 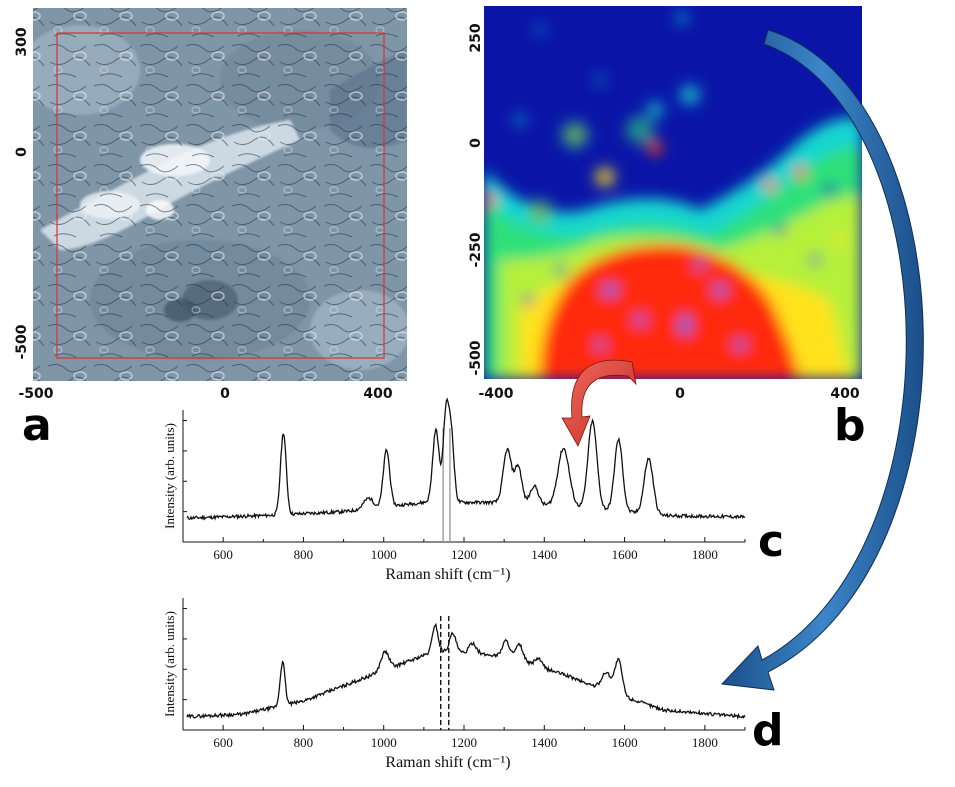 What do you see at coordinates (495, 394) in the screenshot?
I see `b-x-tick-0: -400` at bounding box center [495, 394].